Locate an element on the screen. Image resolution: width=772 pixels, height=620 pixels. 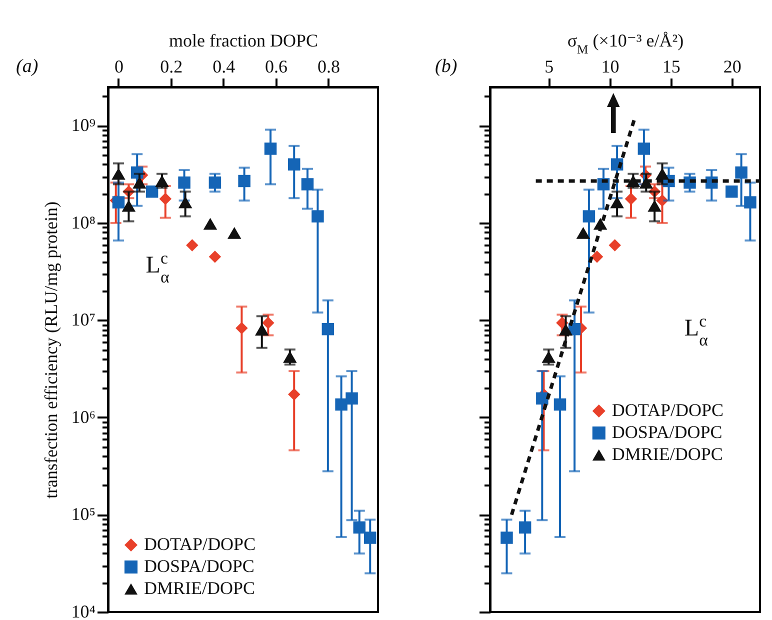
x-axis-title: σ$_{M}$ (×10⁻³ e/Å²) is located at coordinates (625, 43).